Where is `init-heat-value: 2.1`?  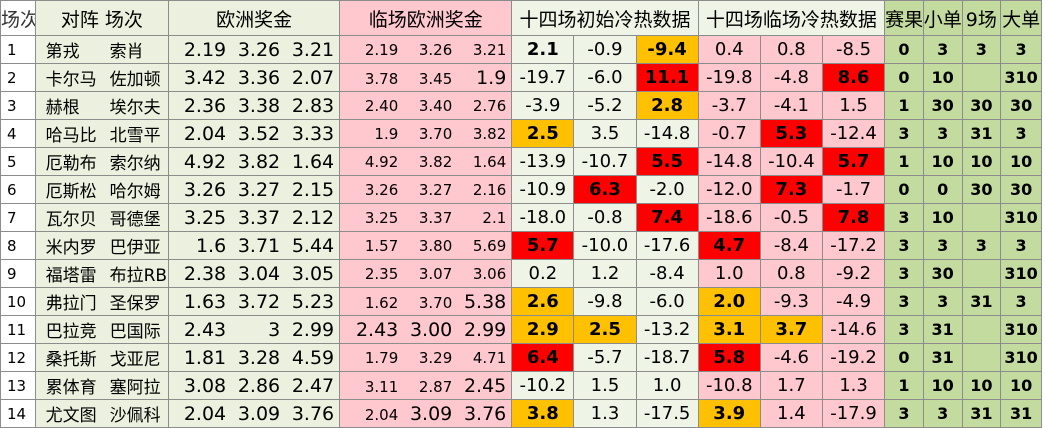 init-heat-value: 2.1 is located at coordinates (543, 49).